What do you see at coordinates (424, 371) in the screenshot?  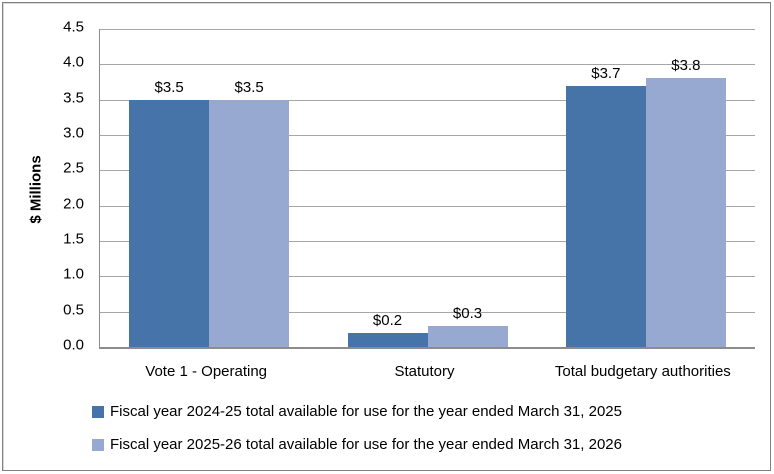 I see `category-label: Statutory` at bounding box center [424, 371].